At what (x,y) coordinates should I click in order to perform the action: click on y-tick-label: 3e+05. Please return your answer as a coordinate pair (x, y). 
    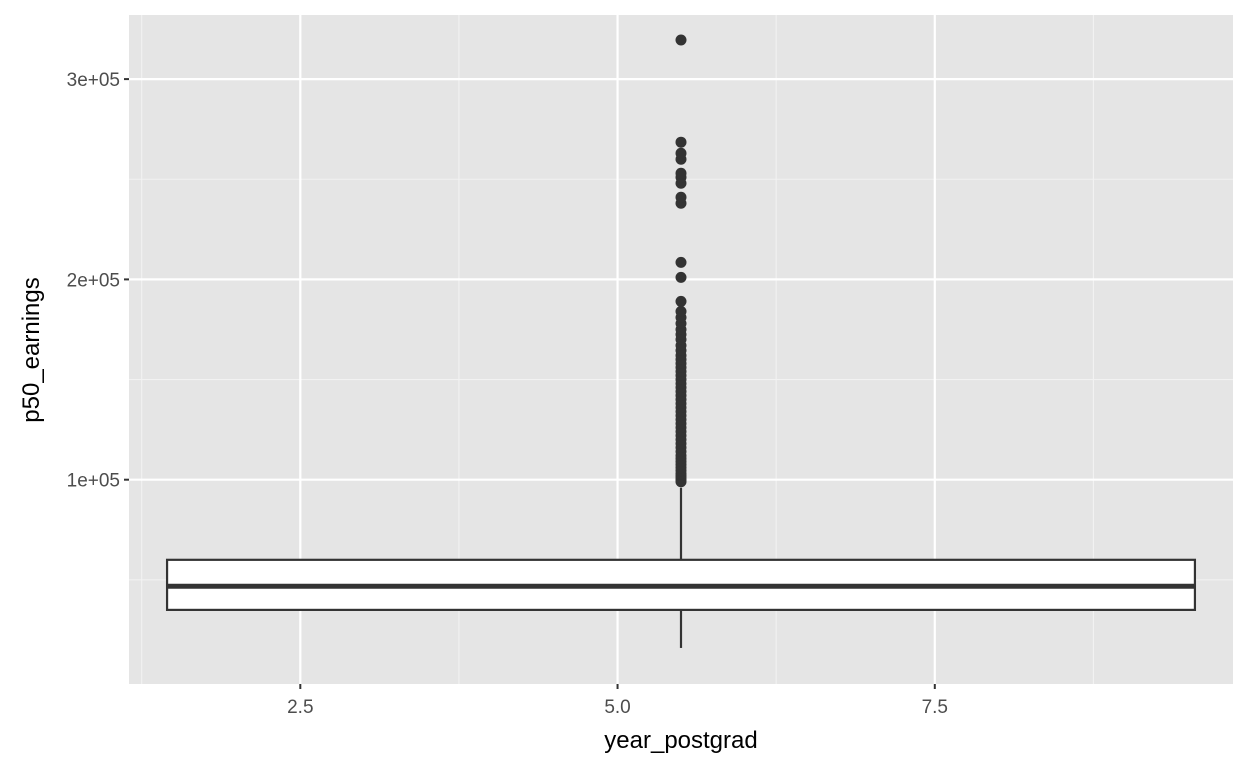
    Looking at the image, I should click on (93, 80).